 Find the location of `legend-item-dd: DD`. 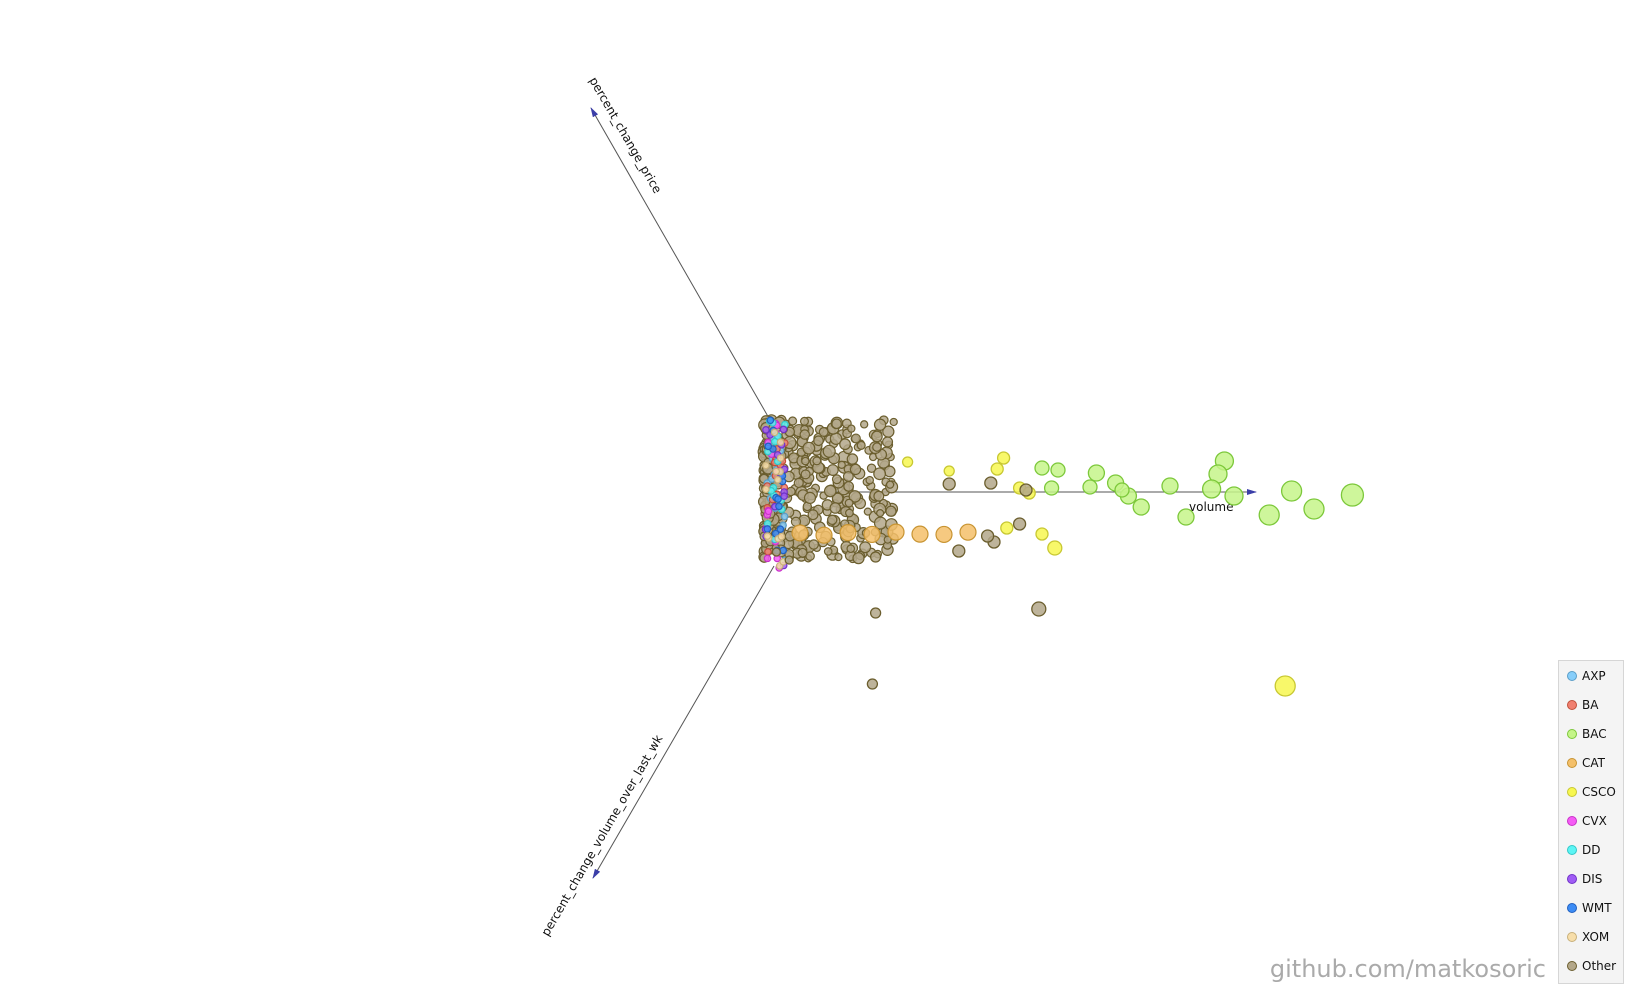

legend-item-dd: DD is located at coordinates (1591, 849).